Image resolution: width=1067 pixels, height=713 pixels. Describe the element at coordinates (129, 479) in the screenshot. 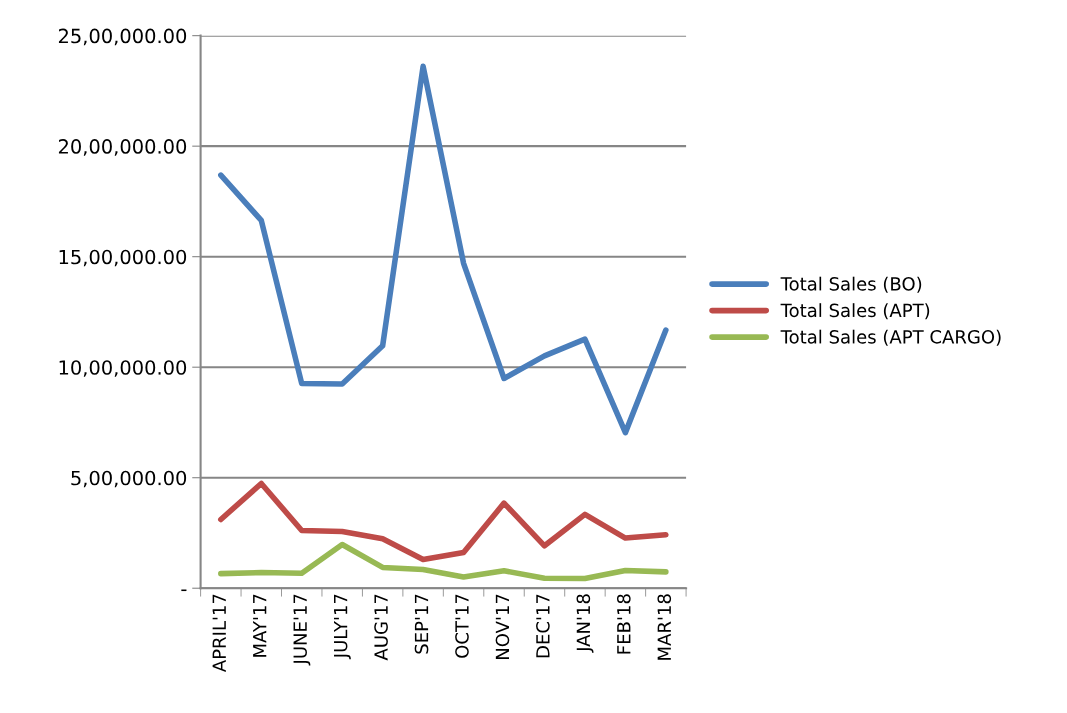

I see `y-tick-label: 5,00,000.00` at that location.